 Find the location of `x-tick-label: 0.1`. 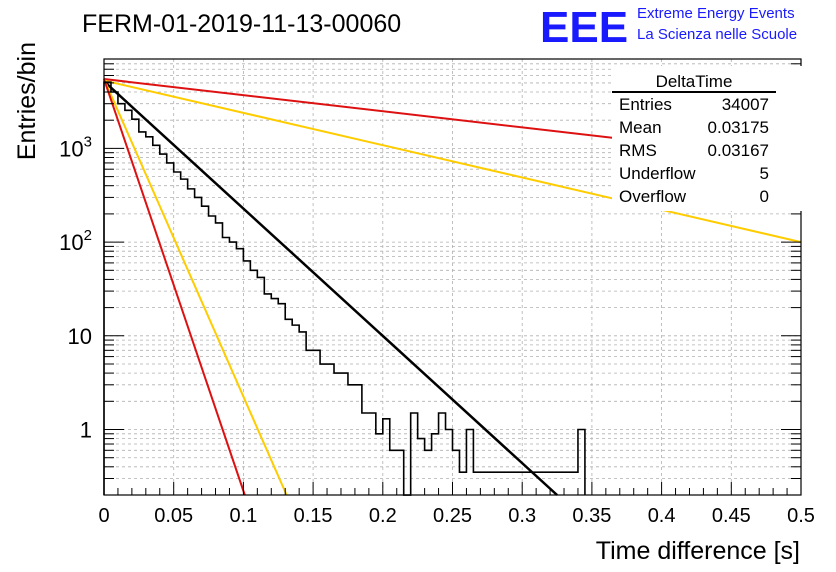

x-tick-label: 0.1 is located at coordinates (243, 516).